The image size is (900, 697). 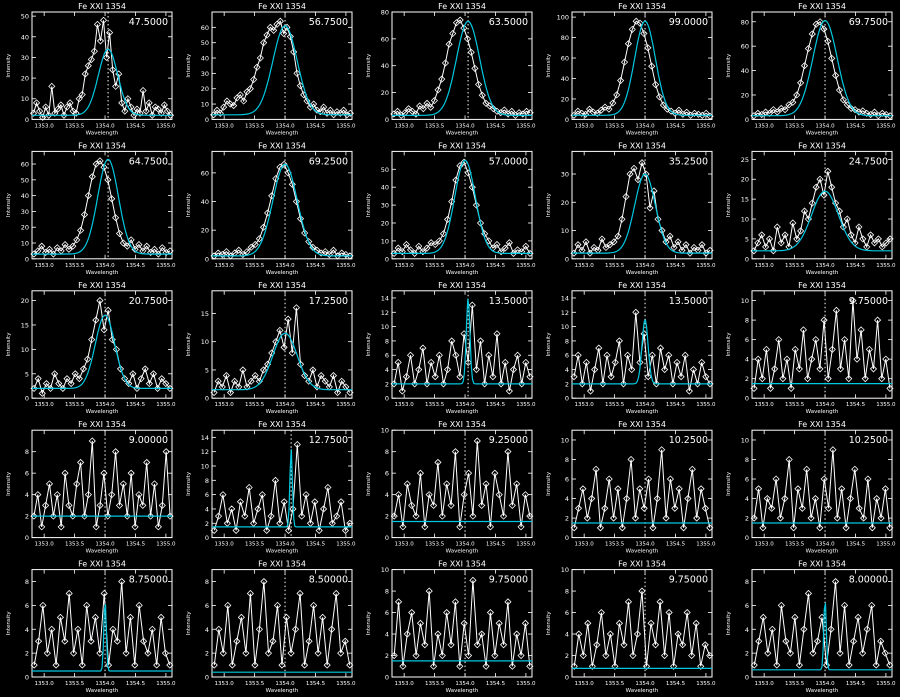 I want to click on fit-curve, so click(x=282, y=488).